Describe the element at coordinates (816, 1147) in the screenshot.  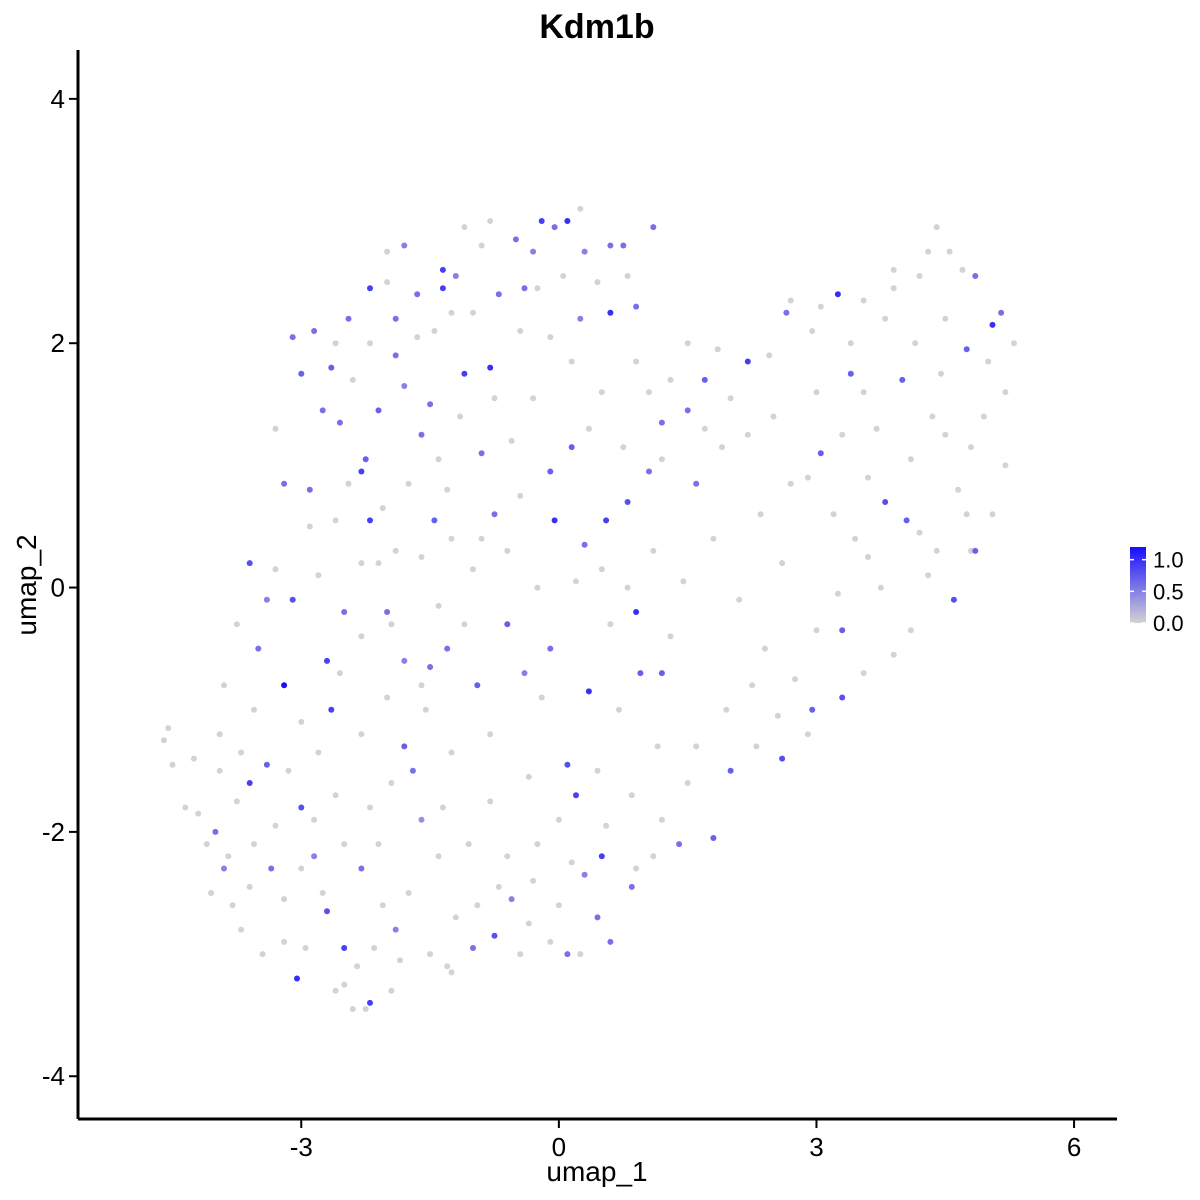
I see `x-tick-label: 3` at that location.